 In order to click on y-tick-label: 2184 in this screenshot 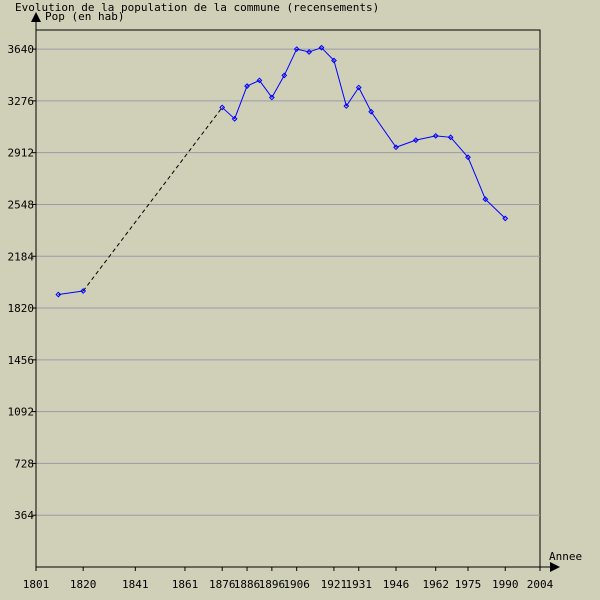, I will do `click(21, 256)`.